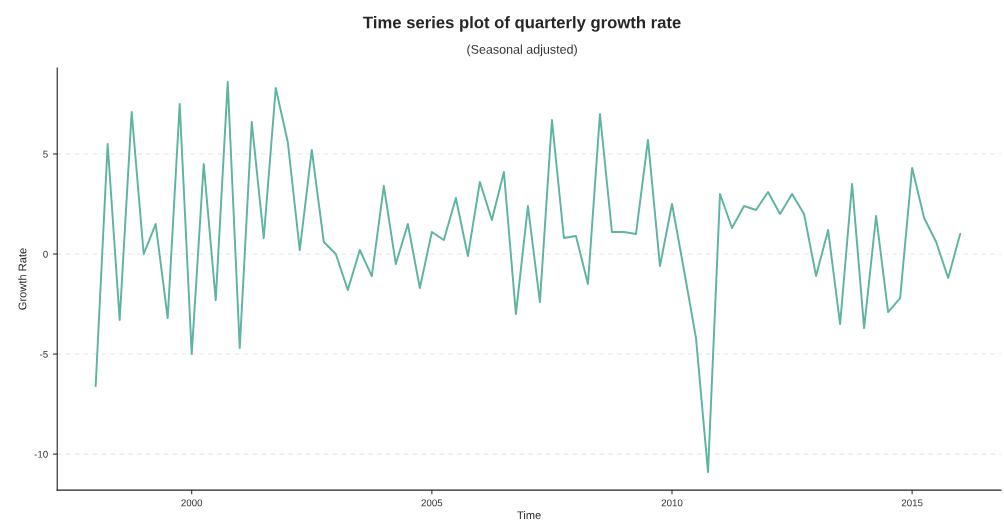 The image size is (1004, 531). Describe the element at coordinates (672, 503) in the screenshot. I see `x-tick-label: 2010` at that location.